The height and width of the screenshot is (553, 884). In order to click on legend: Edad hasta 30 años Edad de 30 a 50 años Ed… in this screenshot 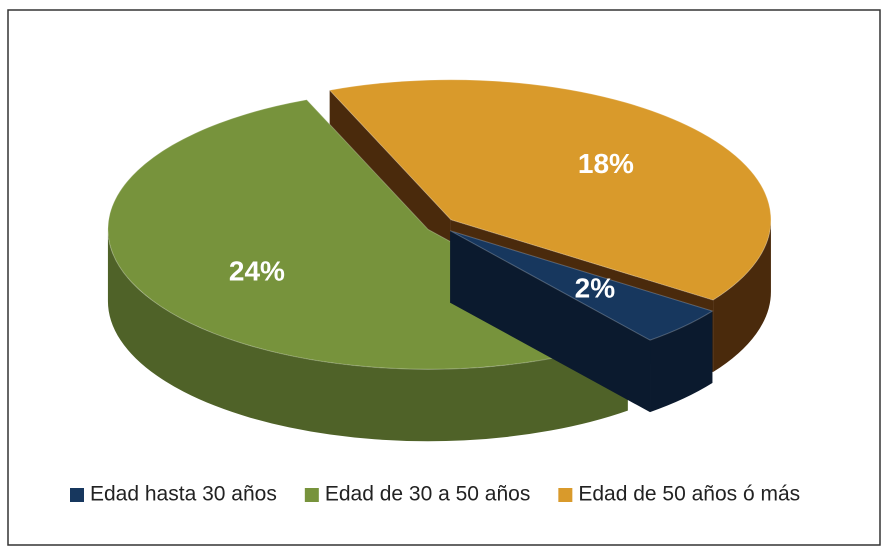, I will do `click(435, 494)`.